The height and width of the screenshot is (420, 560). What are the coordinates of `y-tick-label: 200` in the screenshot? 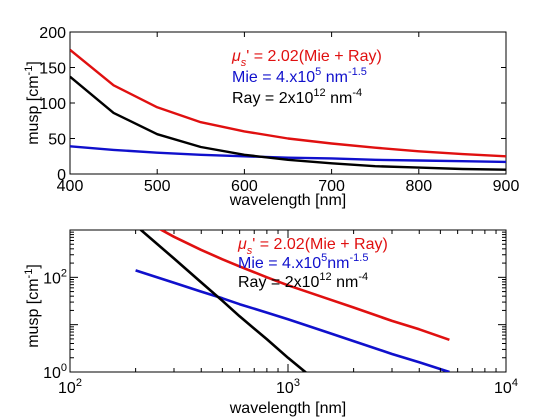 It's located at (52, 33).